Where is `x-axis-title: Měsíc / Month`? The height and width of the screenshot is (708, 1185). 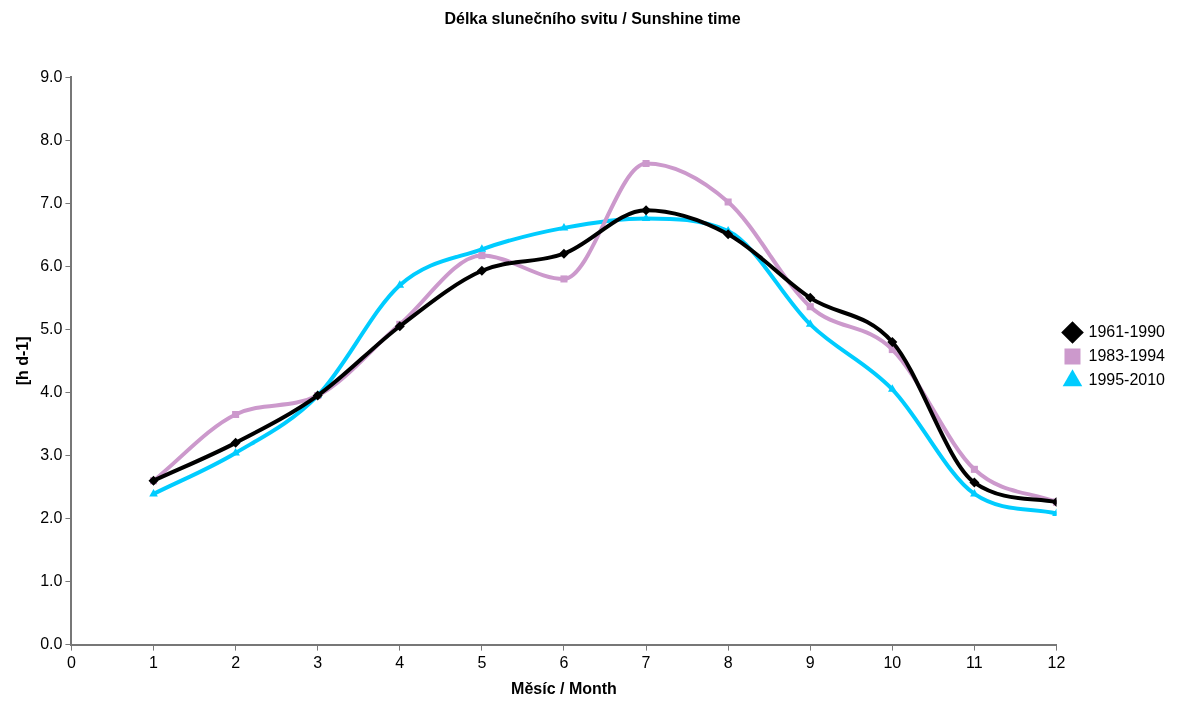 x-axis-title: Měsíc / Month is located at coordinates (564, 688).